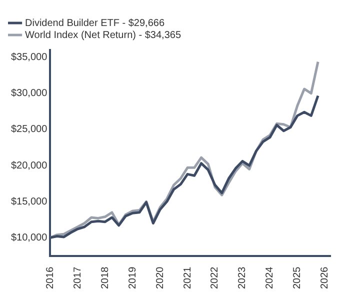  I want to click on x-tick-label: 2016, so click(50, 278).